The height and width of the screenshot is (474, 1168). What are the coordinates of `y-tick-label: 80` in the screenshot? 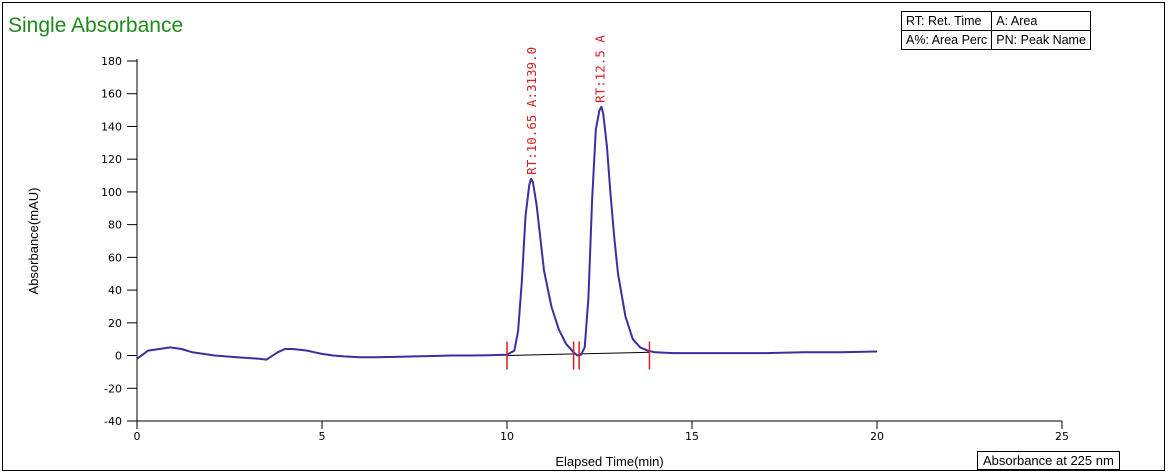 It's located at (115, 225).